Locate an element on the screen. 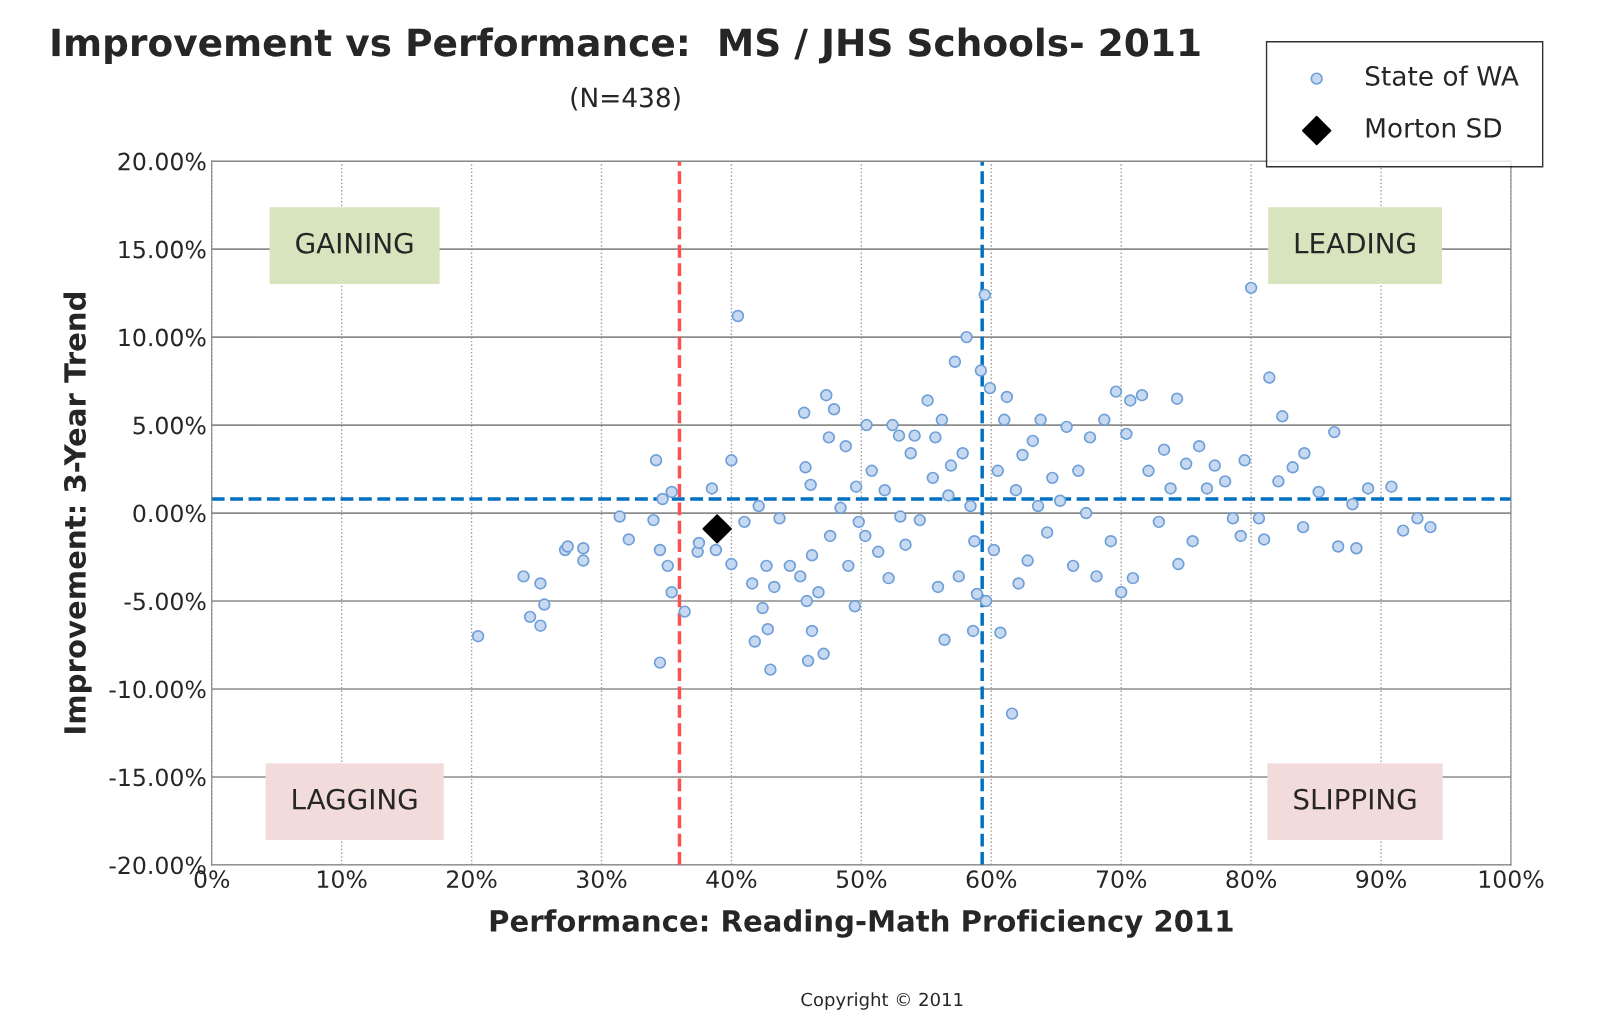 The width and height of the screenshot is (1604, 1020). legend-label: State of WA is located at coordinates (1442, 75).